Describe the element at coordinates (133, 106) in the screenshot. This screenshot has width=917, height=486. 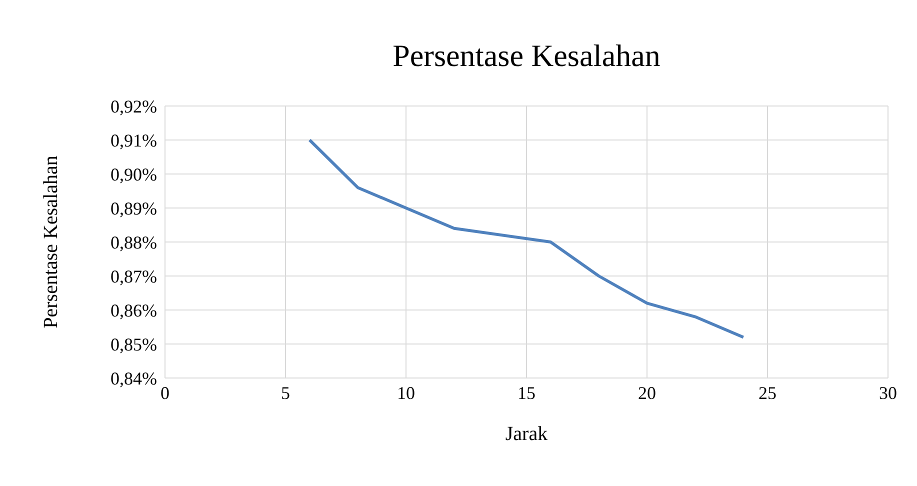
I see `y-tick-label: 0,92%` at that location.